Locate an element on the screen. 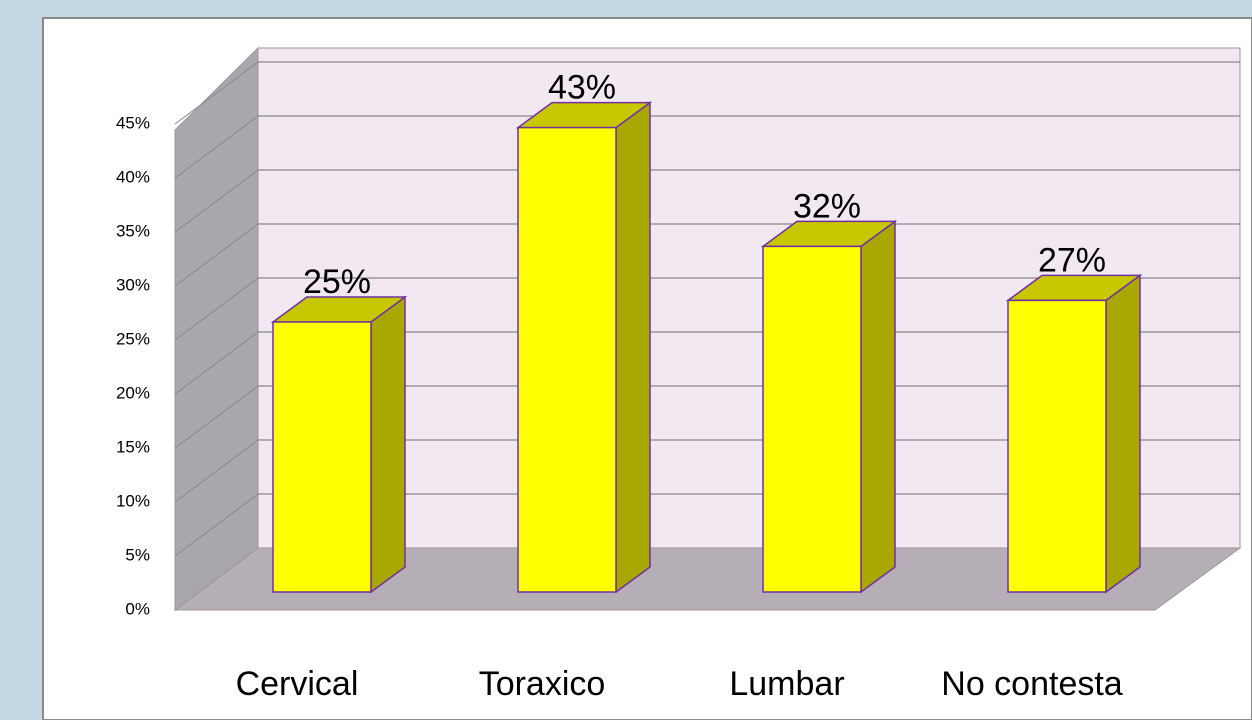 The height and width of the screenshot is (720, 1252). y-tick-label: 15% is located at coordinates (133, 446).